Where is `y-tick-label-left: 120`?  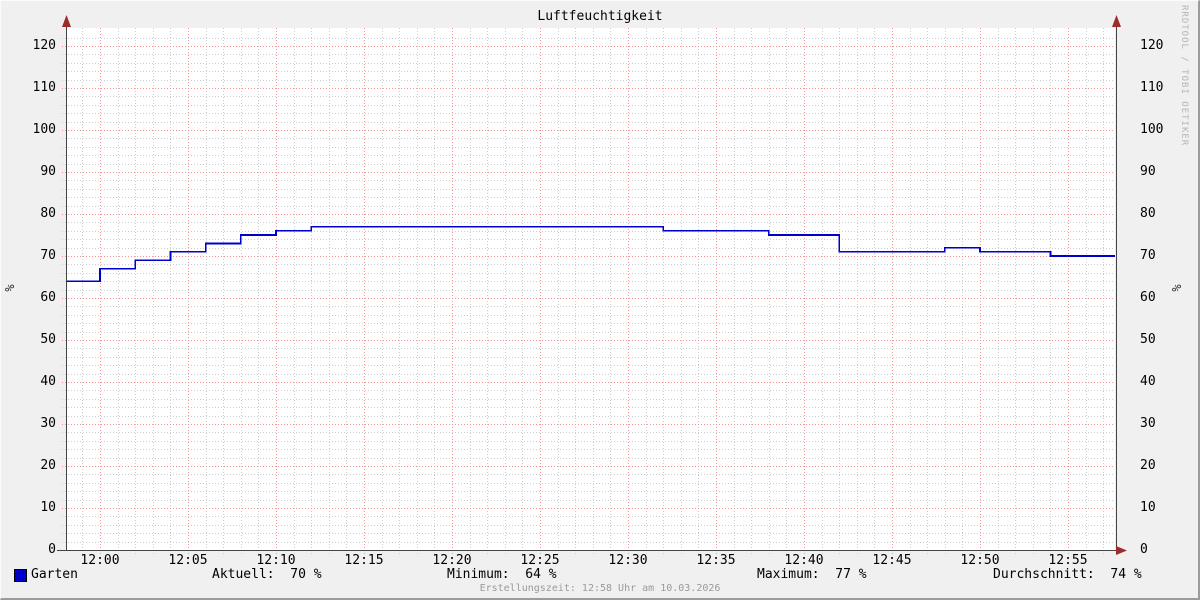 y-tick-label-left: 120 is located at coordinates (44, 45).